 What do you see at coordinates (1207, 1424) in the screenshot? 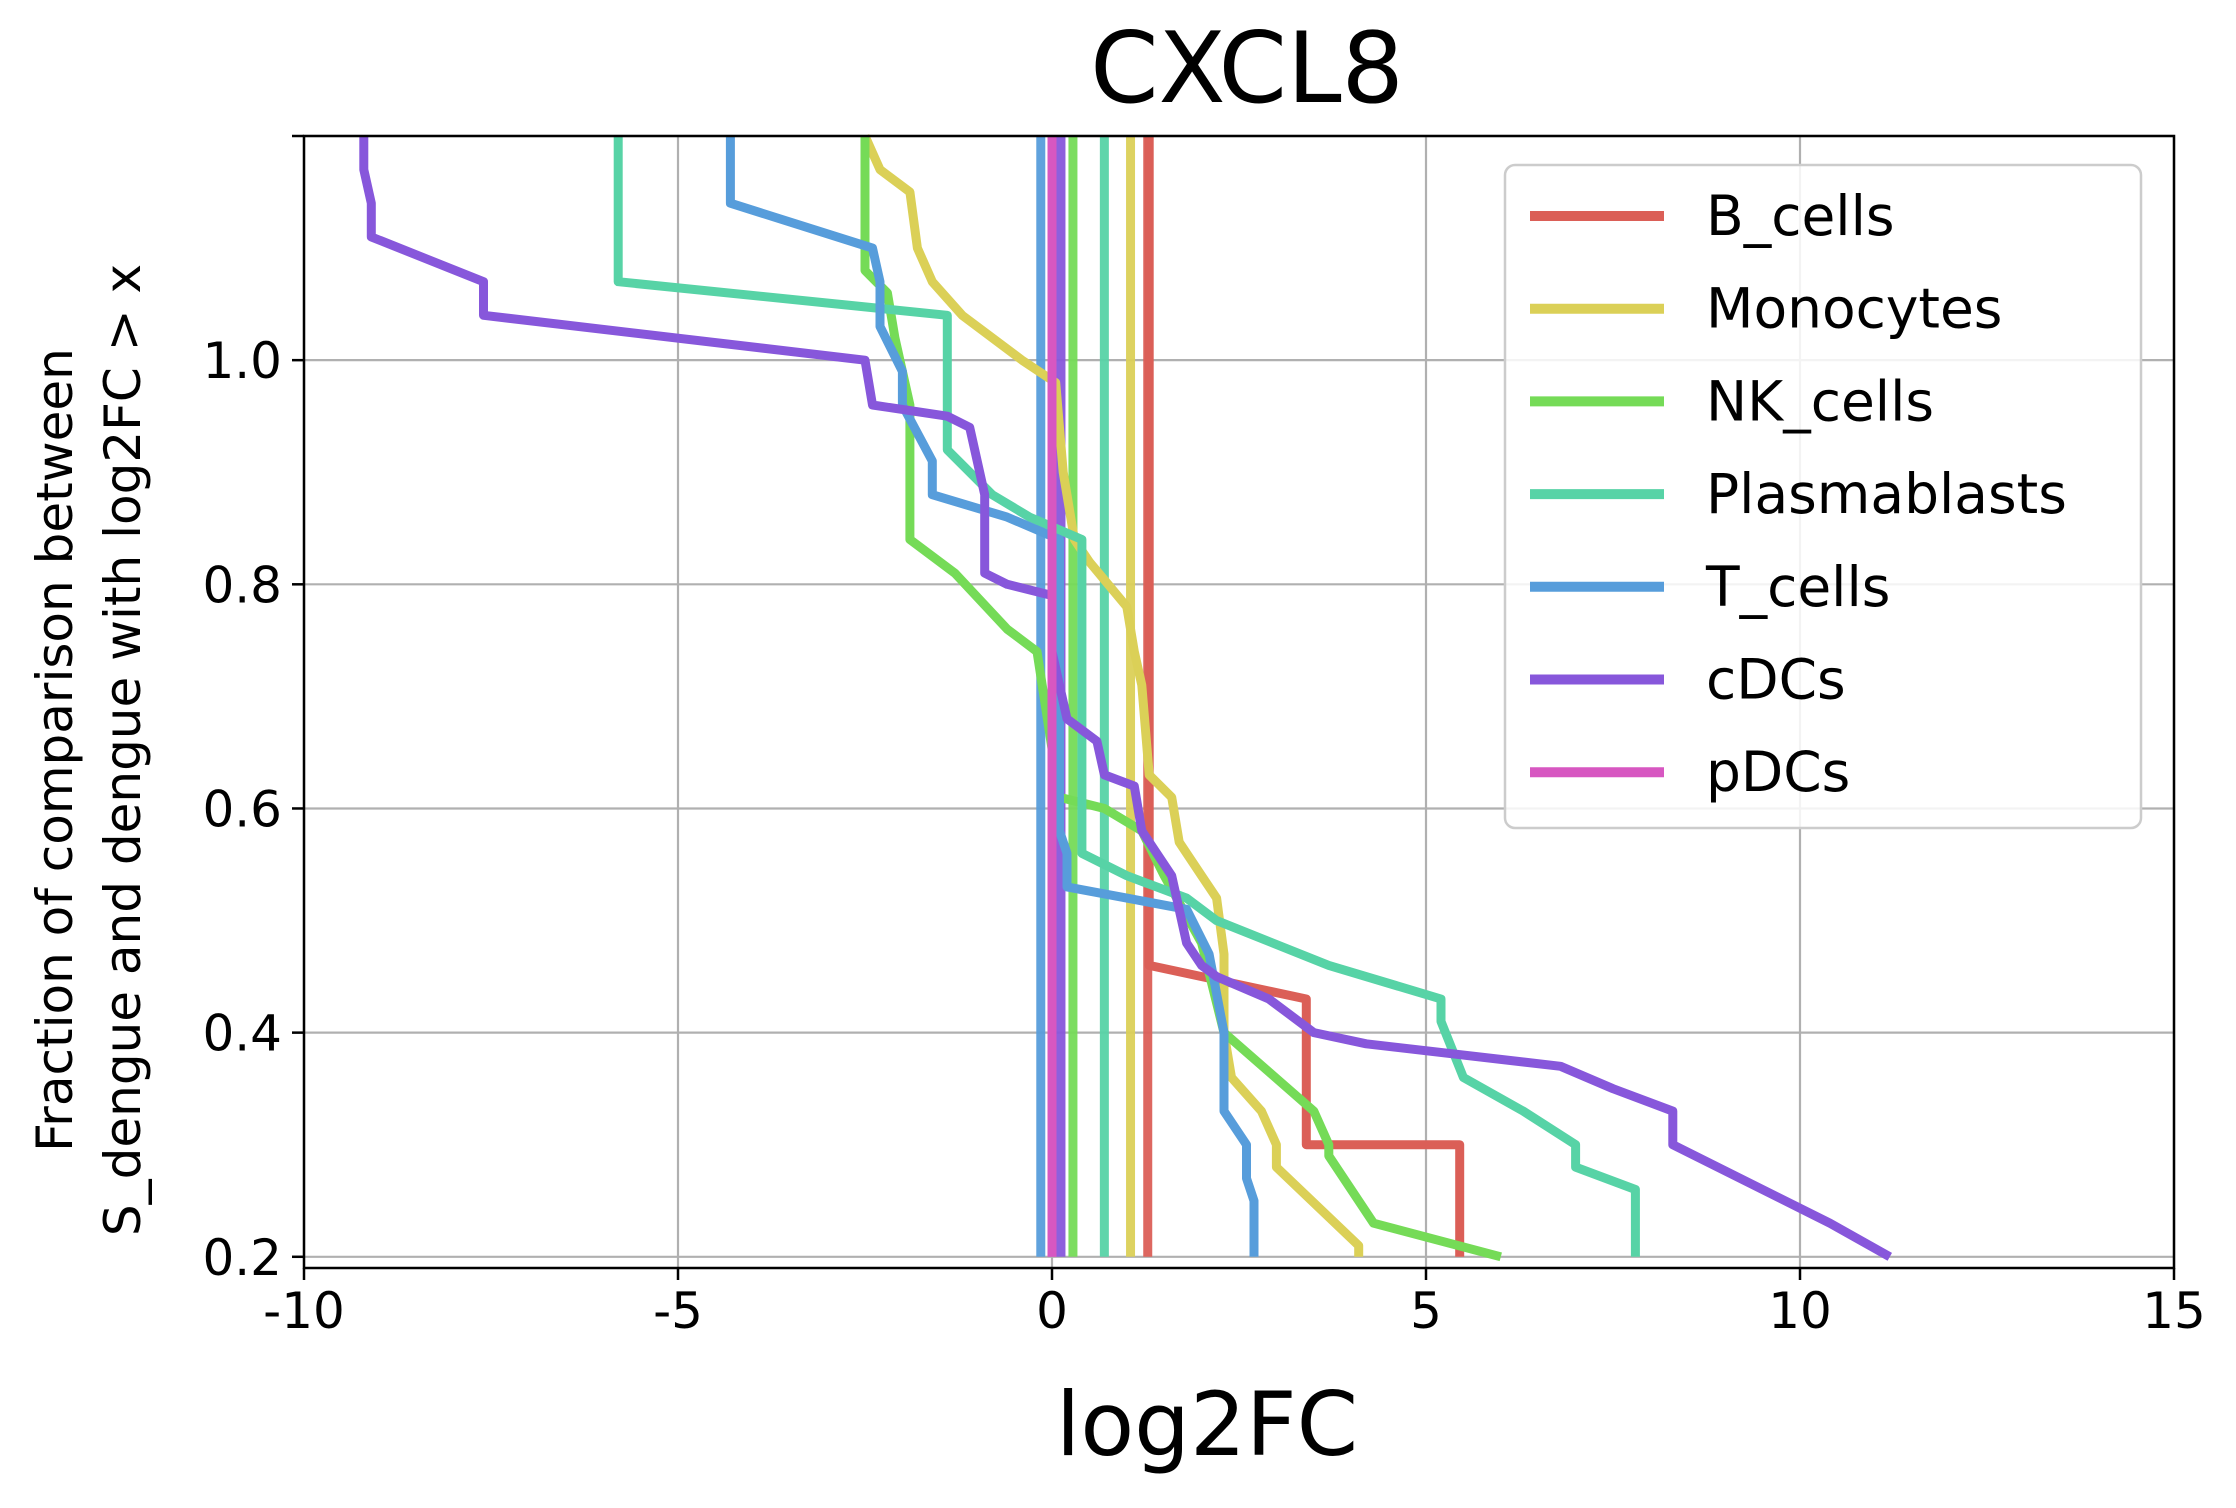
I see `x-axis-label: log2FC` at bounding box center [1207, 1424].